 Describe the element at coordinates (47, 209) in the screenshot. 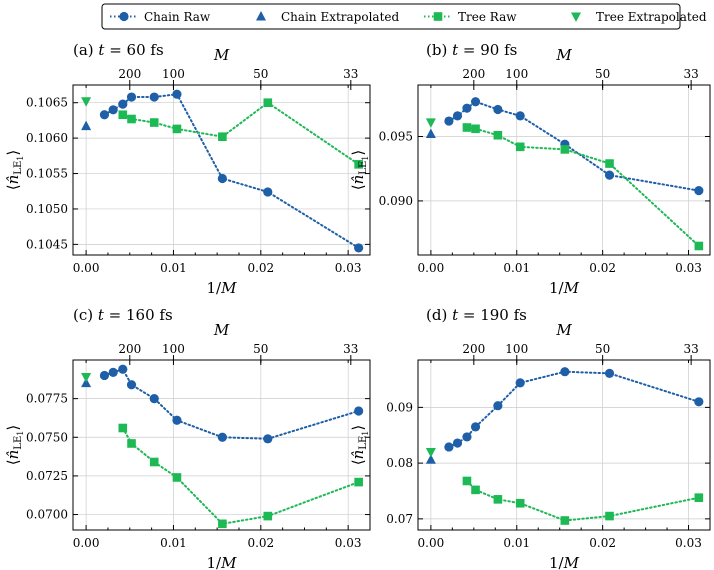

I see `y-tick-label: 0.1050` at that location.